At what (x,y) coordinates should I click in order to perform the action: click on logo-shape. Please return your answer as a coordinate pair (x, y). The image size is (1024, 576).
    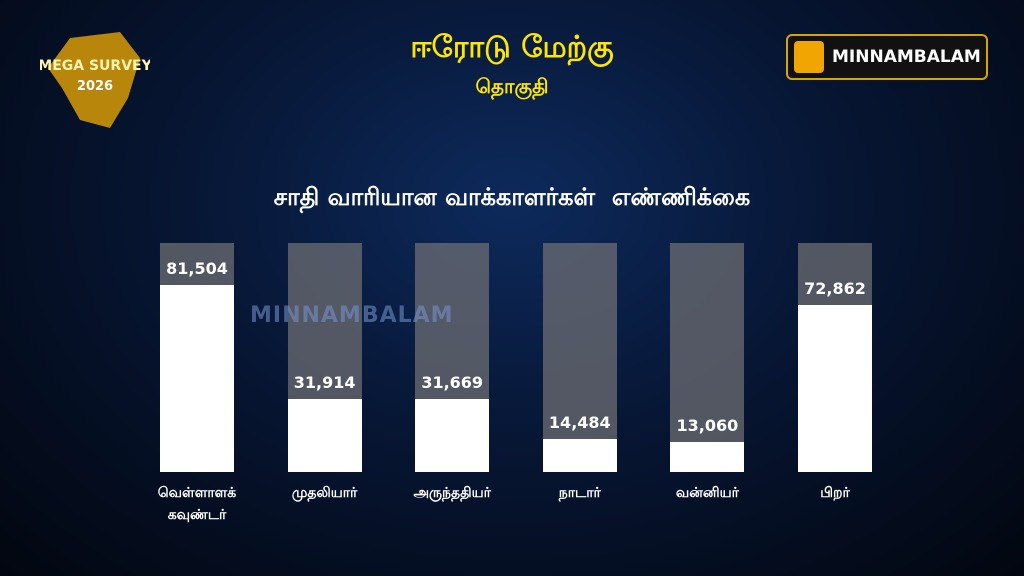
    Looking at the image, I should click on (94, 80).